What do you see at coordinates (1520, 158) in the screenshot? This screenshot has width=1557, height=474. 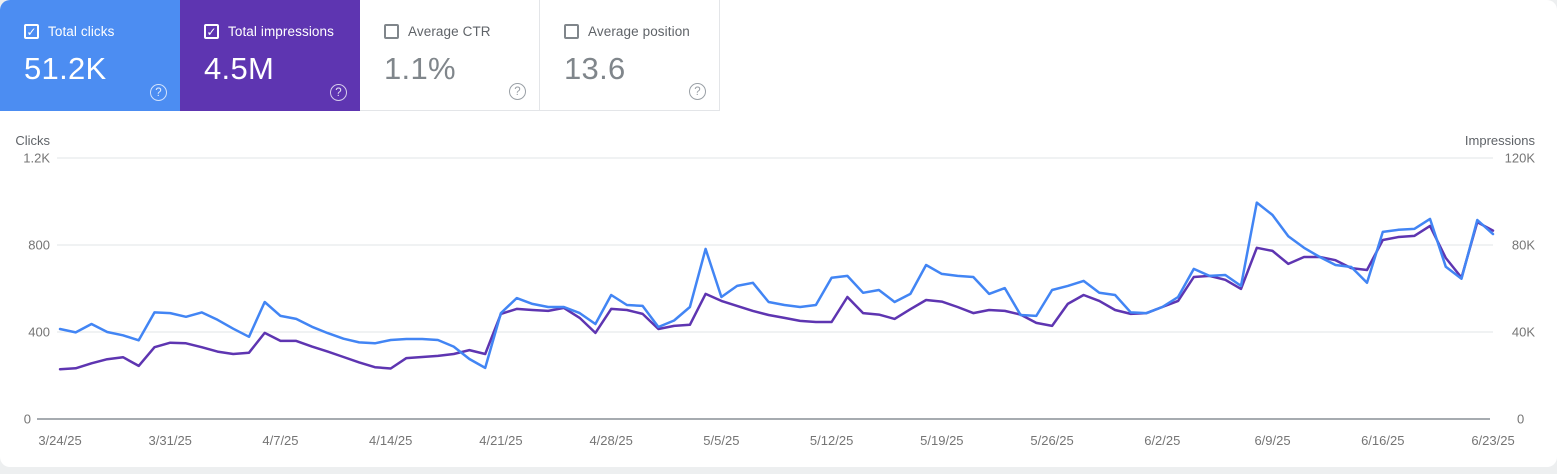 I see `svg-text: 120K` at bounding box center [1520, 158].